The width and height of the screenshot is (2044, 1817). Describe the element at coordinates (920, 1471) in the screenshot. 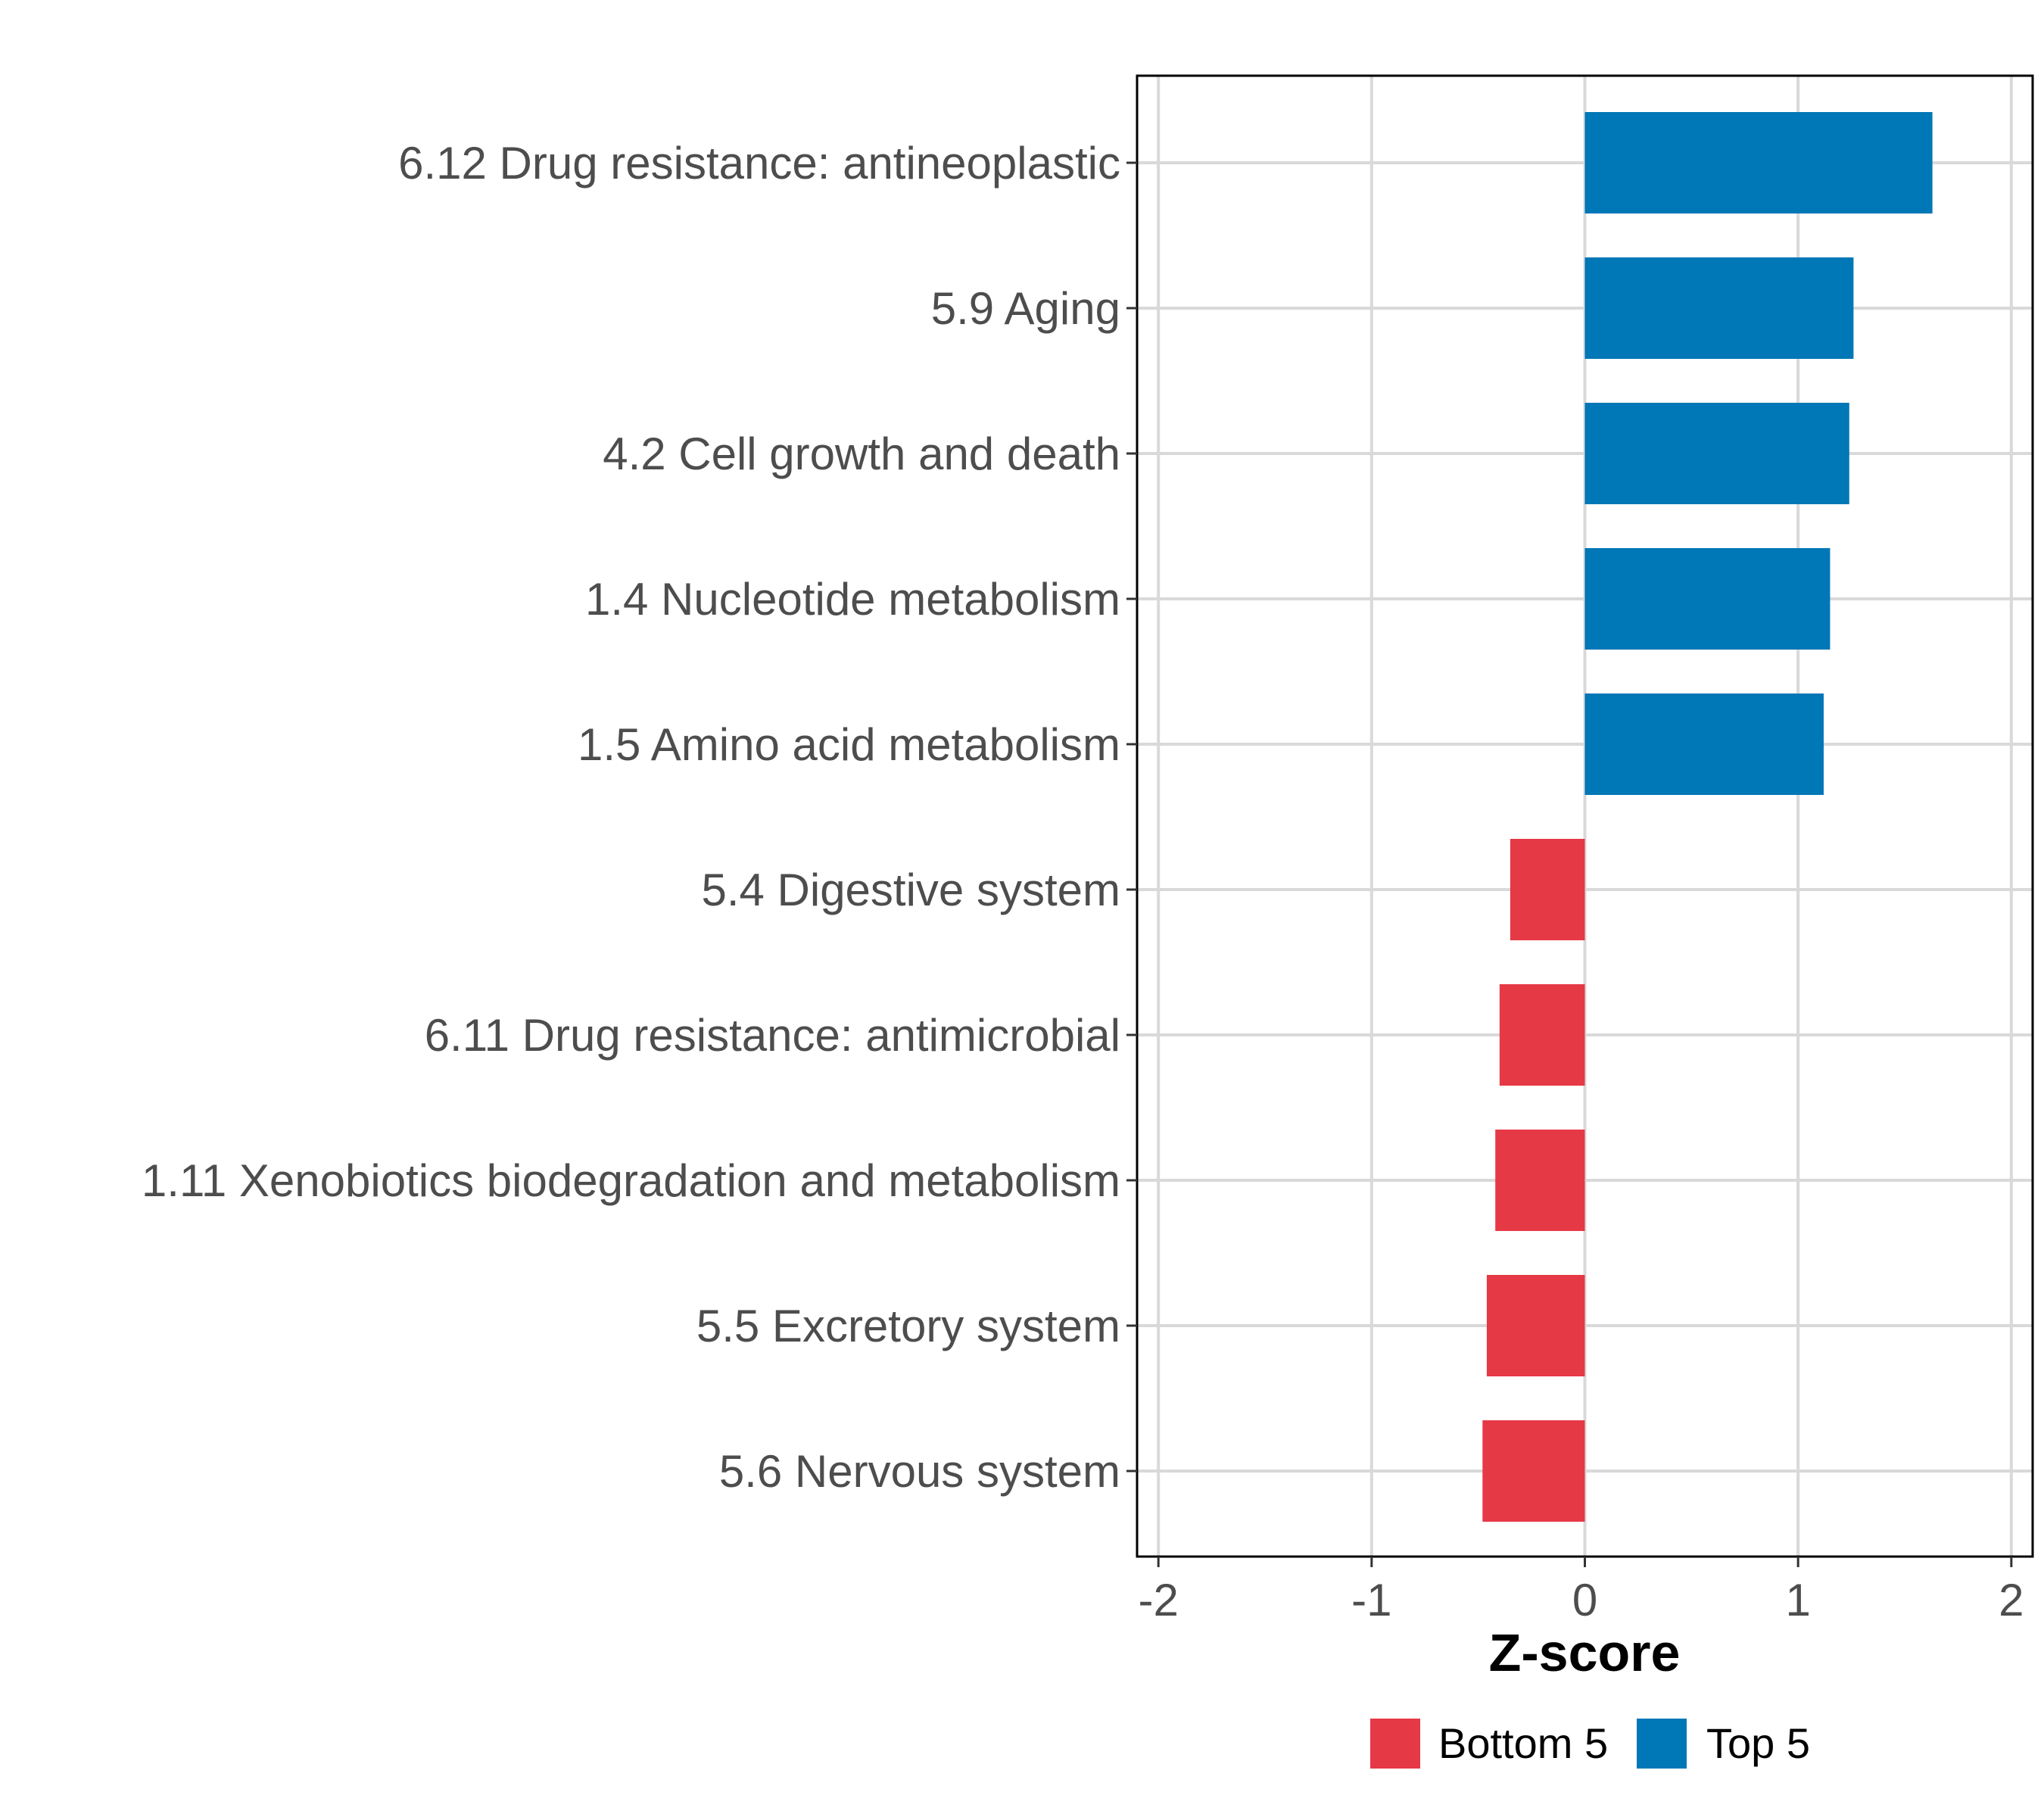

I see `category-label: 5.6 Nervous system` at that location.